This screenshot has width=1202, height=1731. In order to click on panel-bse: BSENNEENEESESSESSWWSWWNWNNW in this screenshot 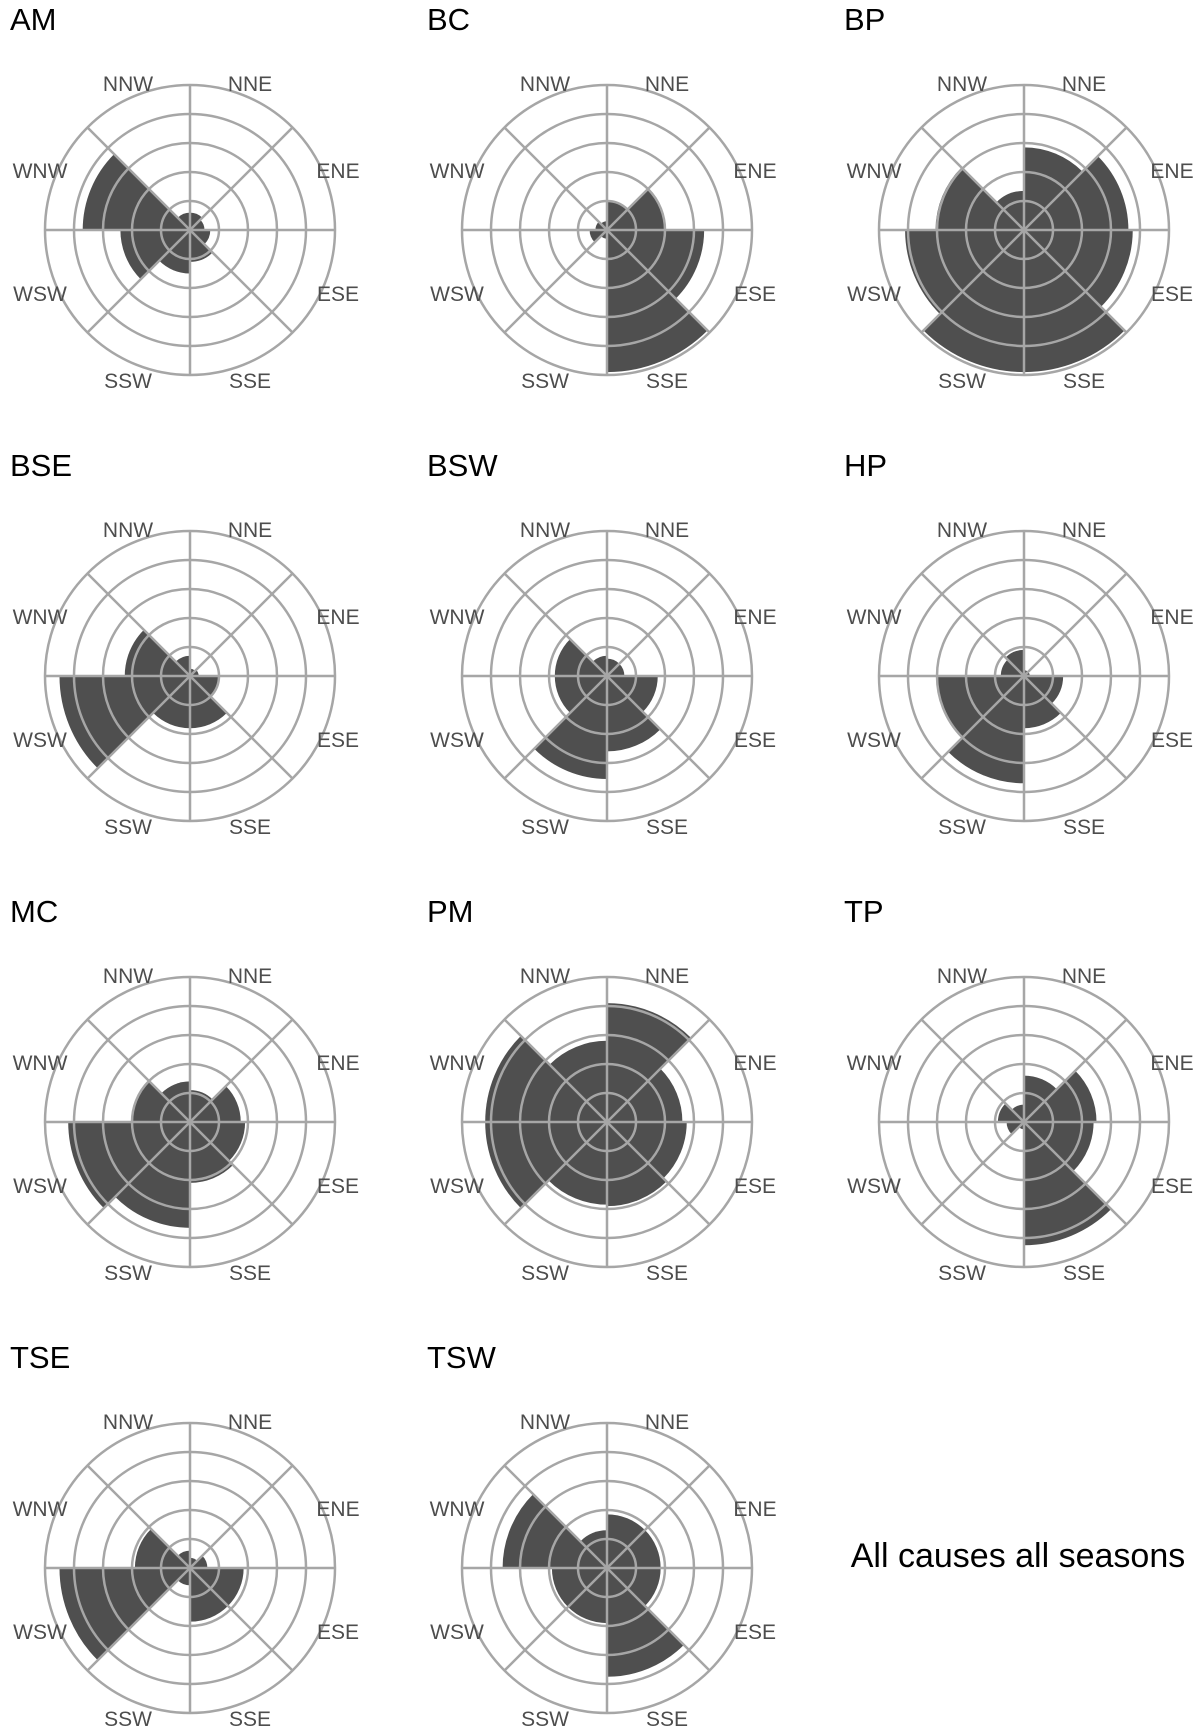, I will do `click(185, 643)`.